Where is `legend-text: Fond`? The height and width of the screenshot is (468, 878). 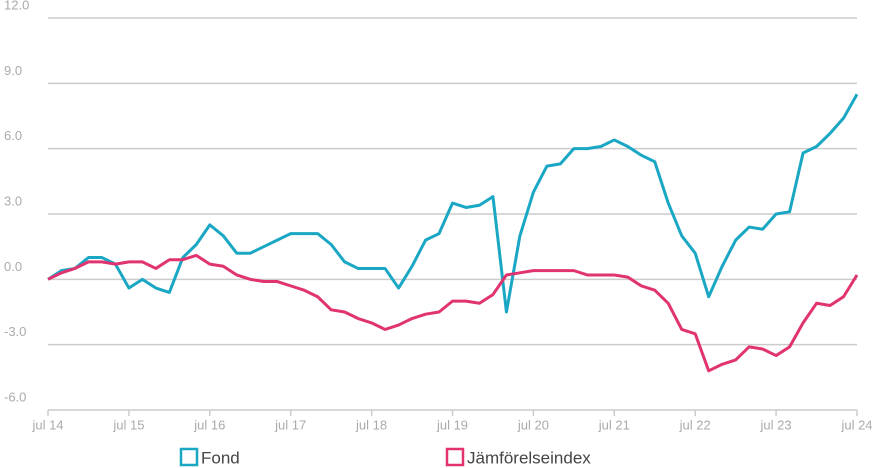
legend-text: Fond is located at coordinates (220, 457).